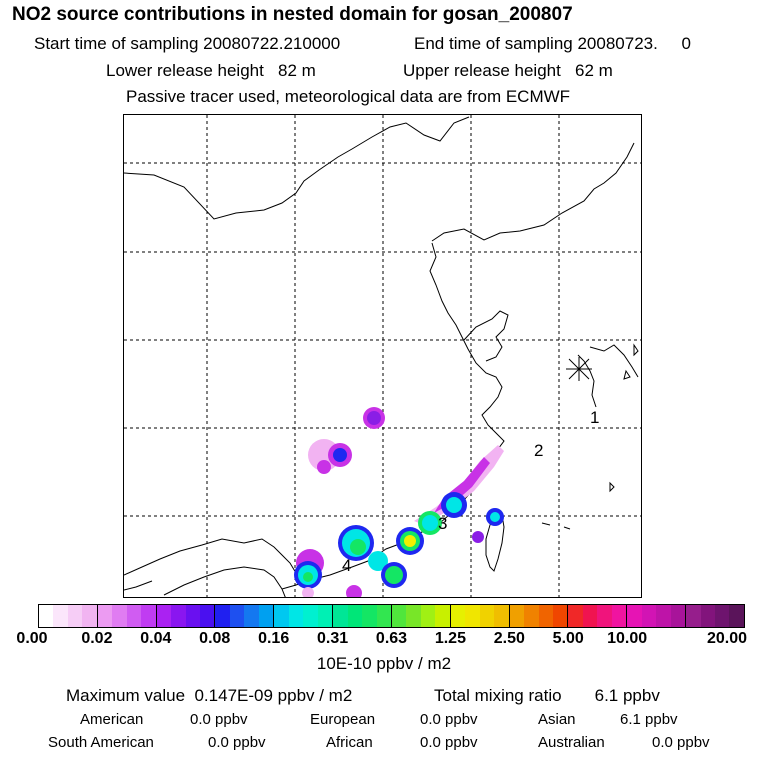 The image size is (768, 768). I want to click on color-scale-unit: 10E-10 ppbv / m2, so click(384, 663).